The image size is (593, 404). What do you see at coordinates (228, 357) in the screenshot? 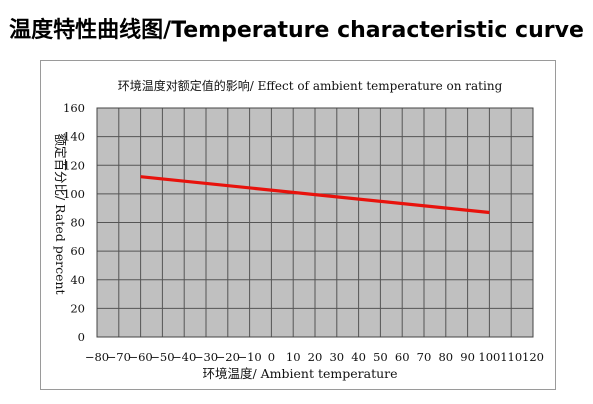
I see `x-tick-label: −20` at bounding box center [228, 357].